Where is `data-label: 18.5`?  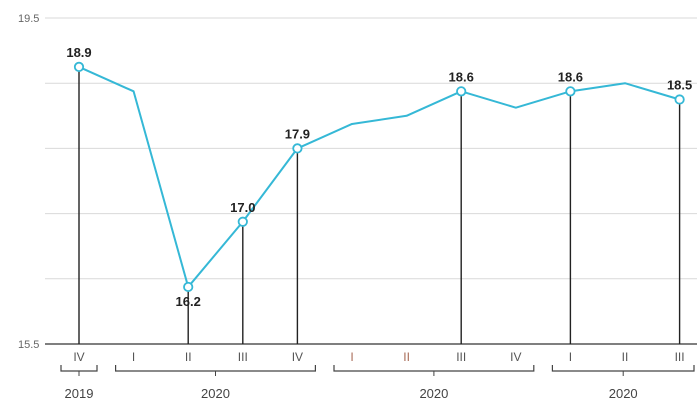
data-label: 18.5 is located at coordinates (679, 85).